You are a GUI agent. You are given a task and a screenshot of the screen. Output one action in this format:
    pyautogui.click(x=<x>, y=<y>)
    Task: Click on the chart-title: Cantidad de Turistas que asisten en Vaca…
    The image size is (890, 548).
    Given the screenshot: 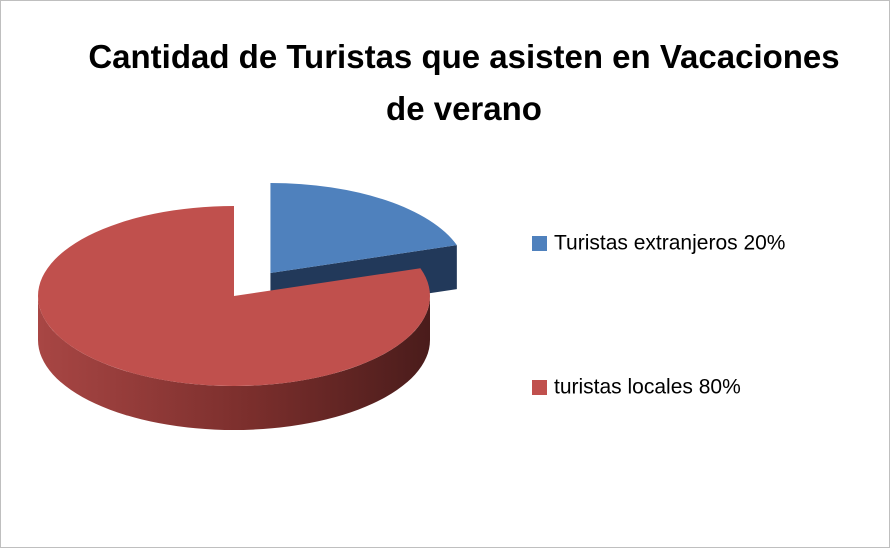 What is the action you would take?
    pyautogui.click(x=464, y=82)
    